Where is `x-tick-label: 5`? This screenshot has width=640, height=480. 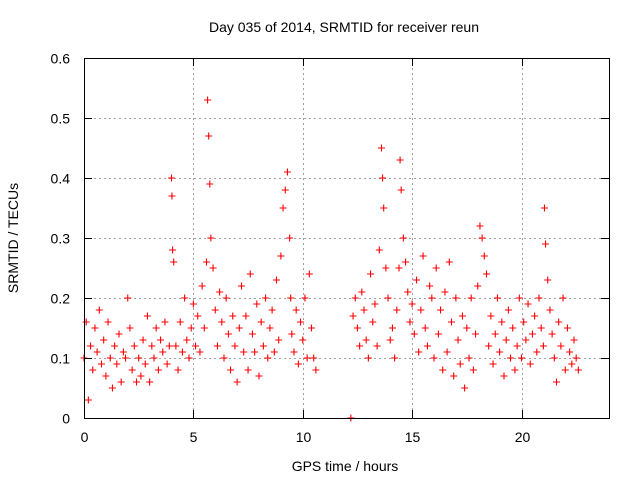 x-tick-label: 5 is located at coordinates (194, 437).